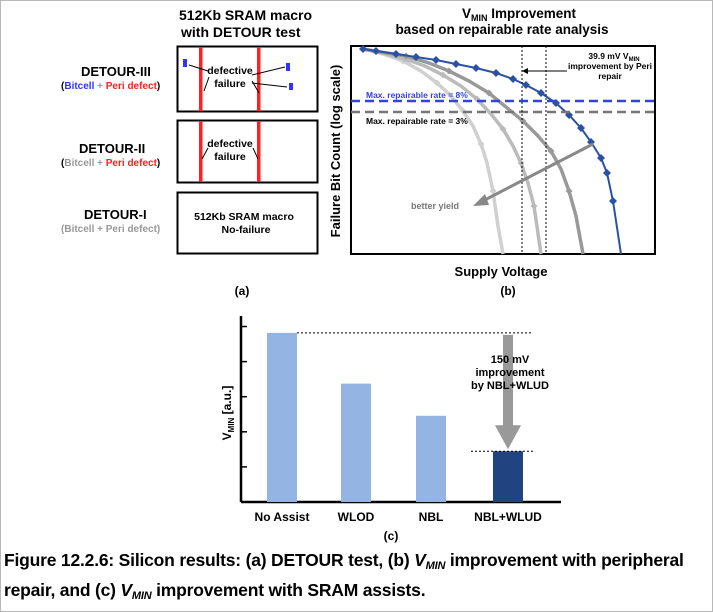  What do you see at coordinates (417, 95) in the screenshot?
I see `max-rate-8-label: Max. repairable rate = 8%` at bounding box center [417, 95].